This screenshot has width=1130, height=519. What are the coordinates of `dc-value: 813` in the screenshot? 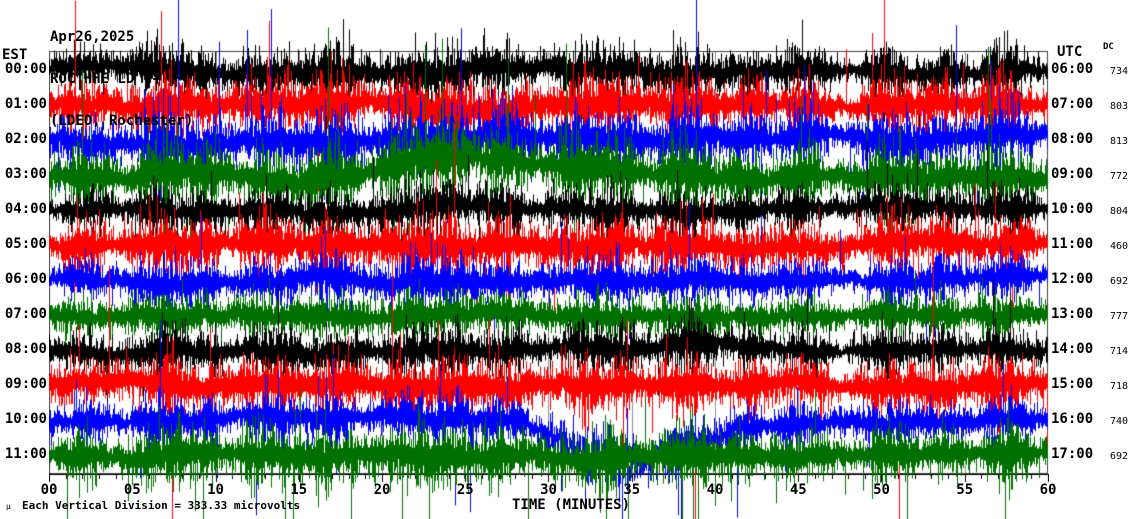 It's located at (1118, 141).